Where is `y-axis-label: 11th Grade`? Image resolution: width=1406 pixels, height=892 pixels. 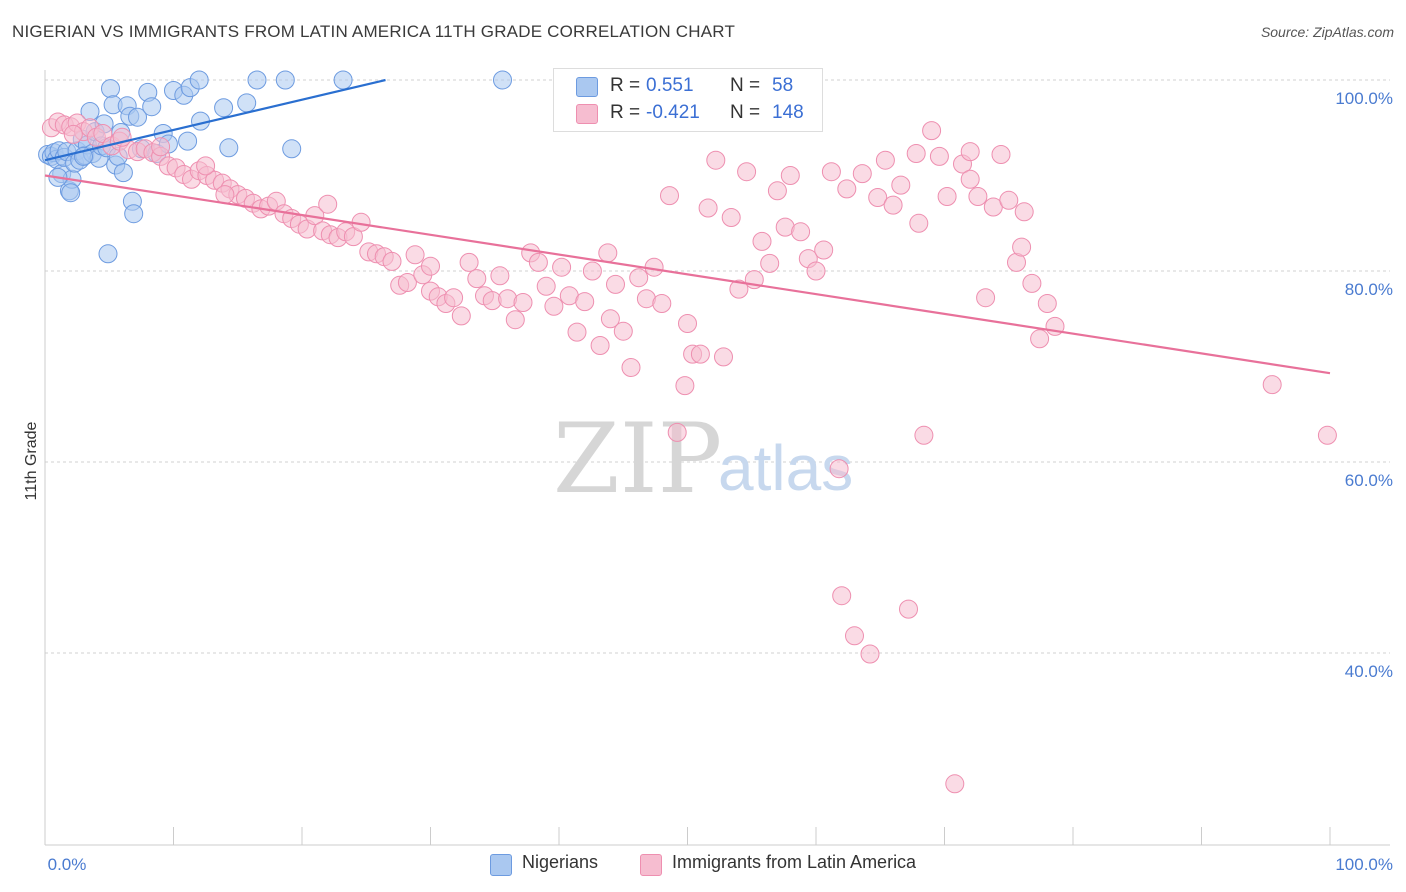
y-axis-label: 11th Grade is located at coordinates (31, 460).